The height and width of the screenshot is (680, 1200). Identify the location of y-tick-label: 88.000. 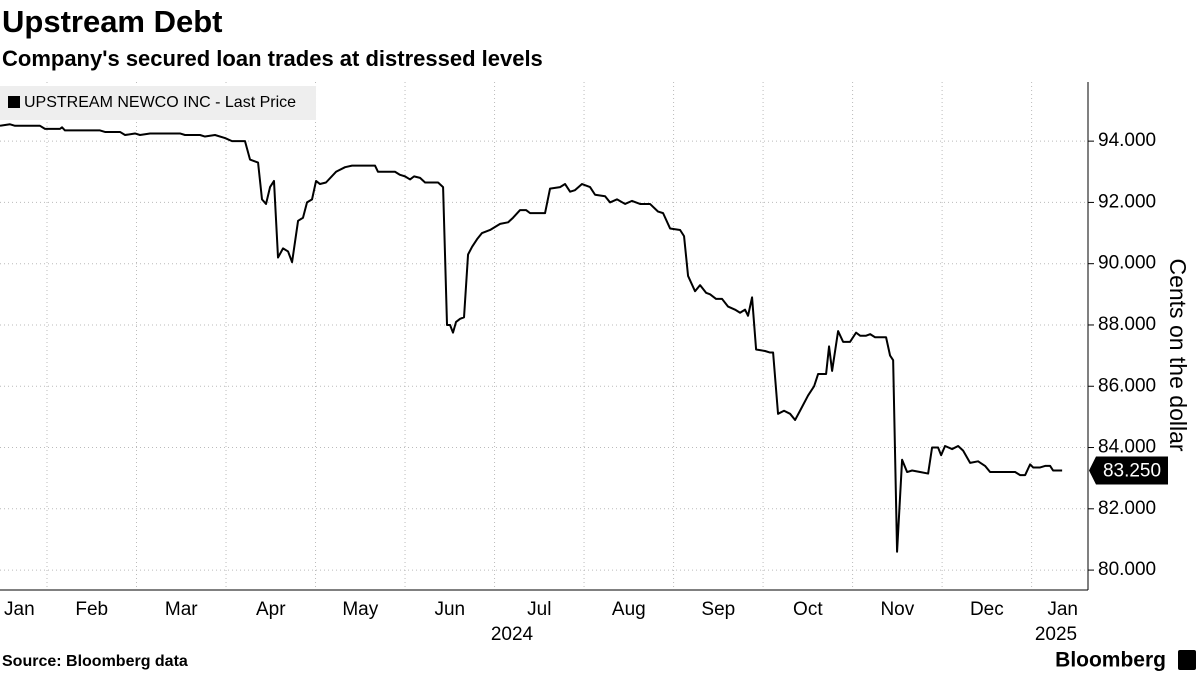
(1127, 324).